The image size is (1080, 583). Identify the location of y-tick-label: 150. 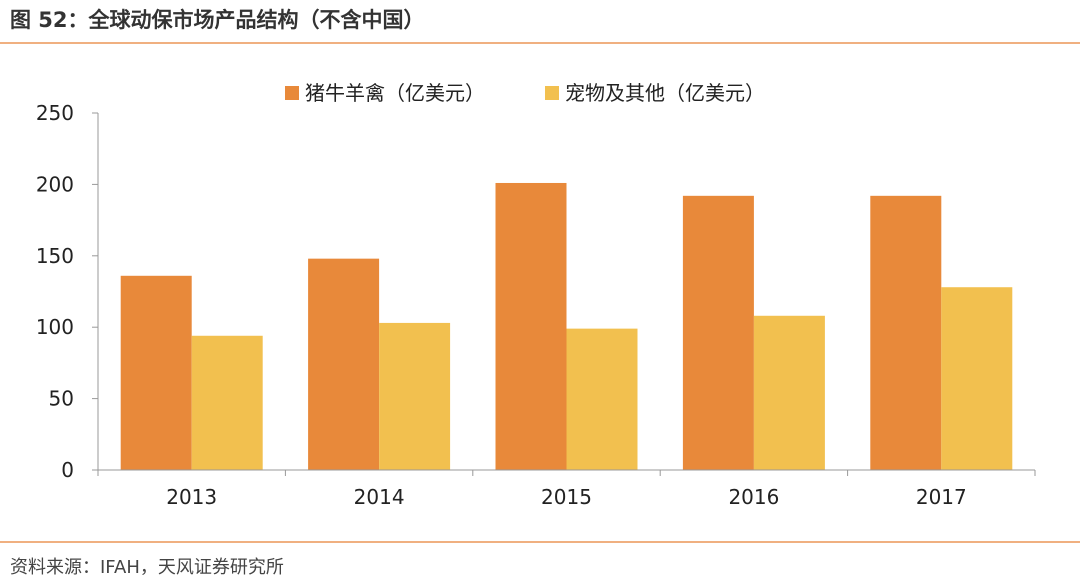
(55, 256).